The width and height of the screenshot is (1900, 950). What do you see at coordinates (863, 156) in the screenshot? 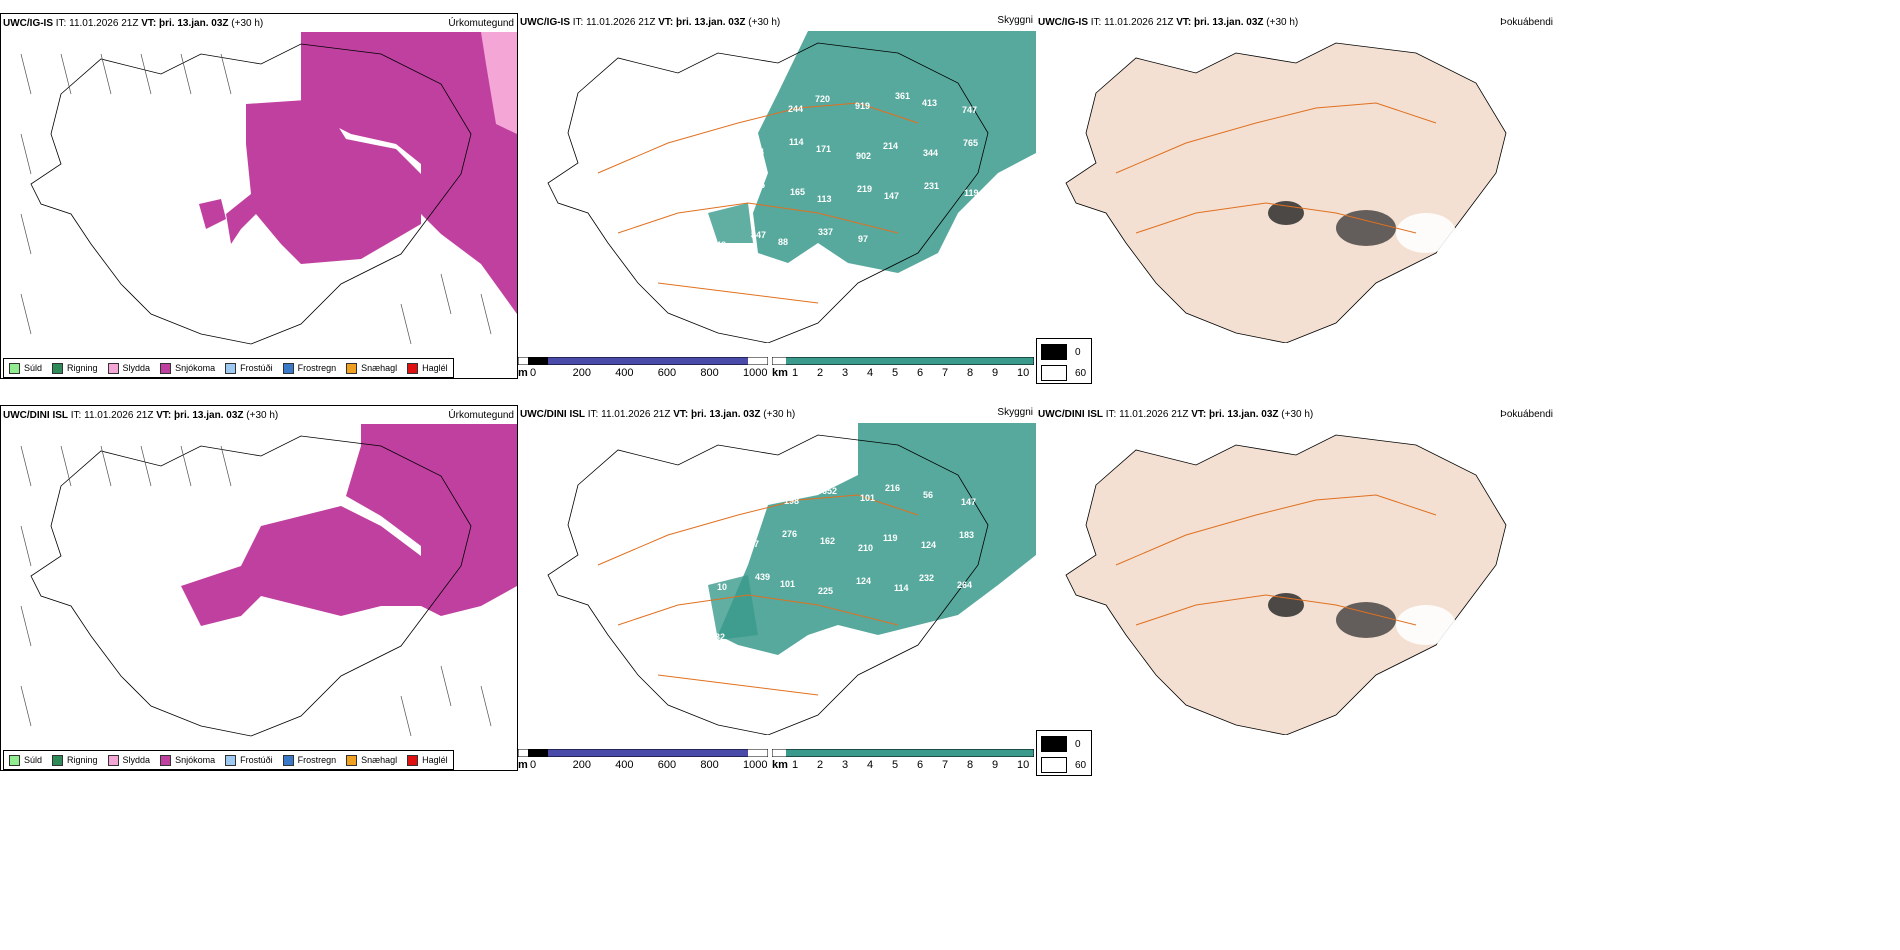
I see `cloud-base-label: 902` at bounding box center [863, 156].